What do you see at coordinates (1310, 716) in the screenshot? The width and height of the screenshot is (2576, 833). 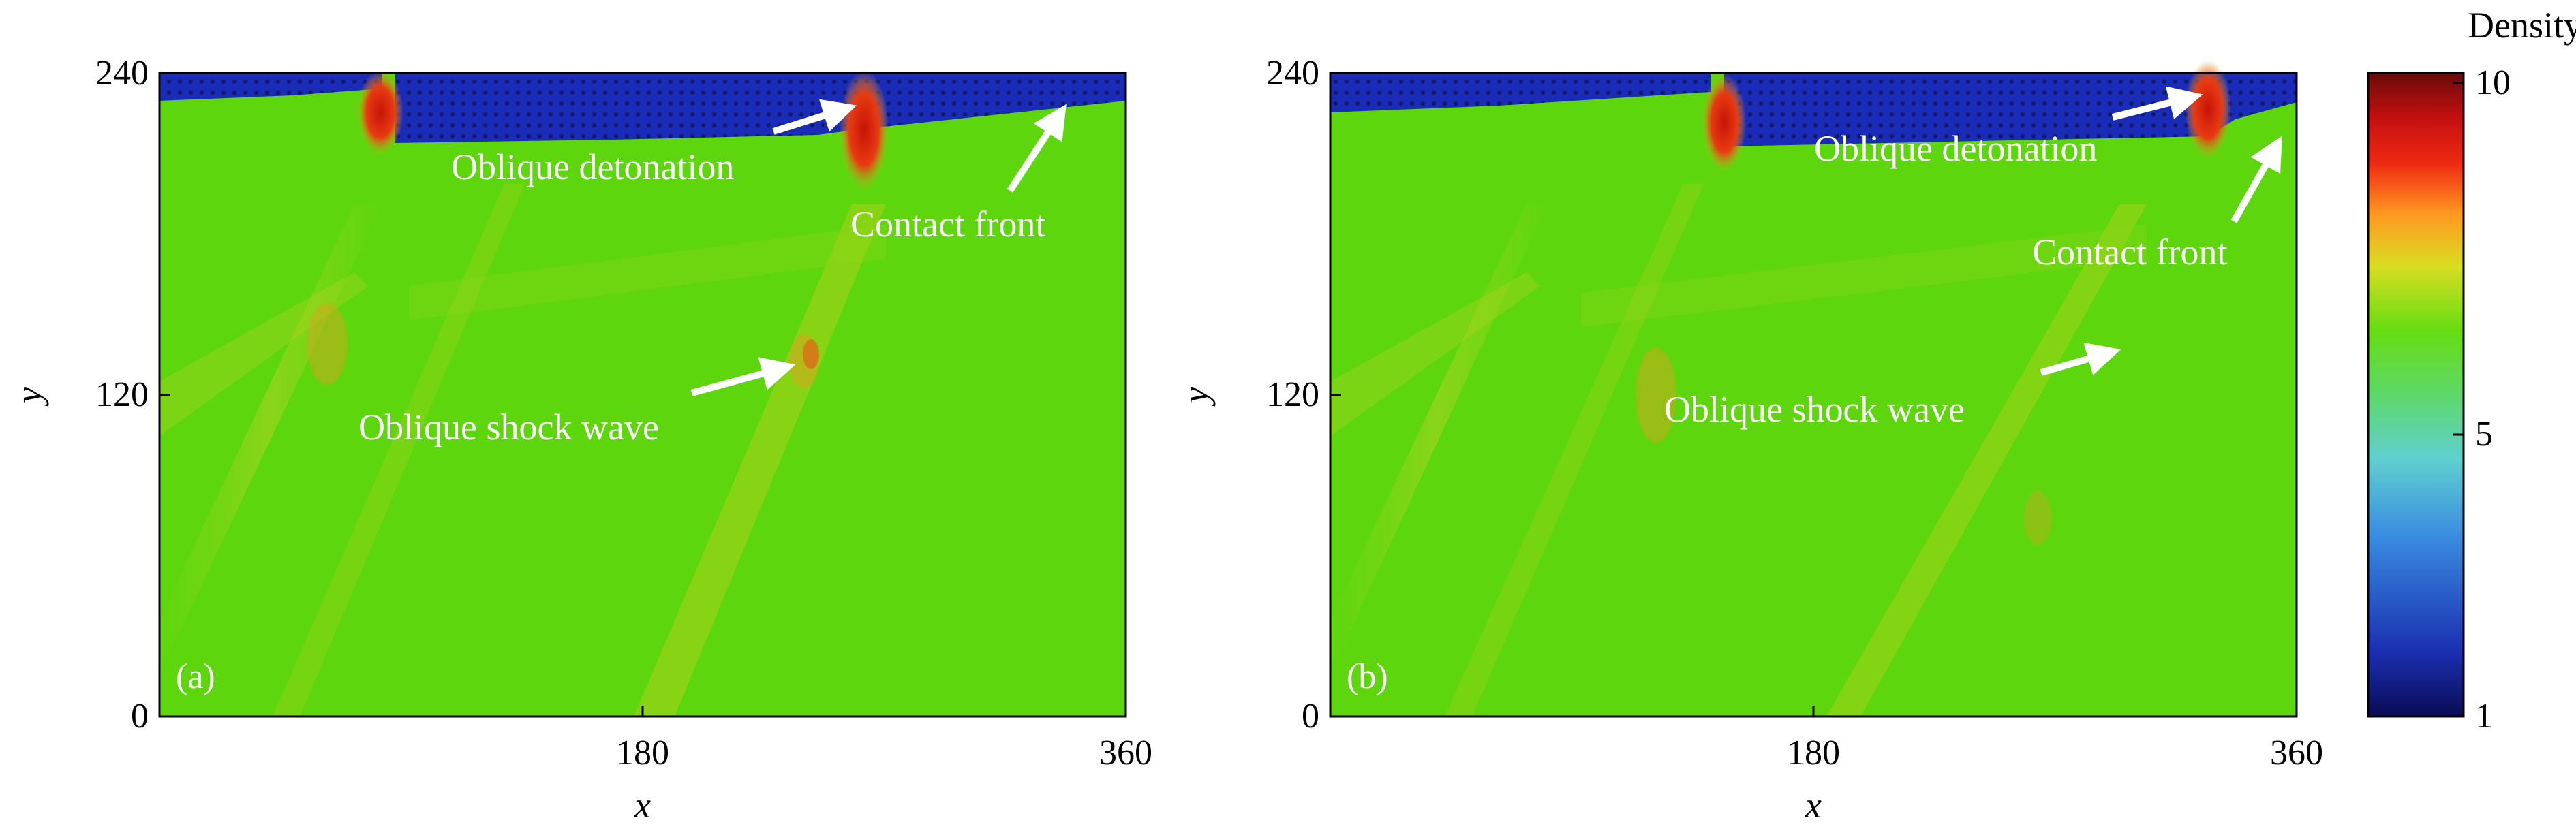 I see `panel-b-ytick-0: 0` at bounding box center [1310, 716].